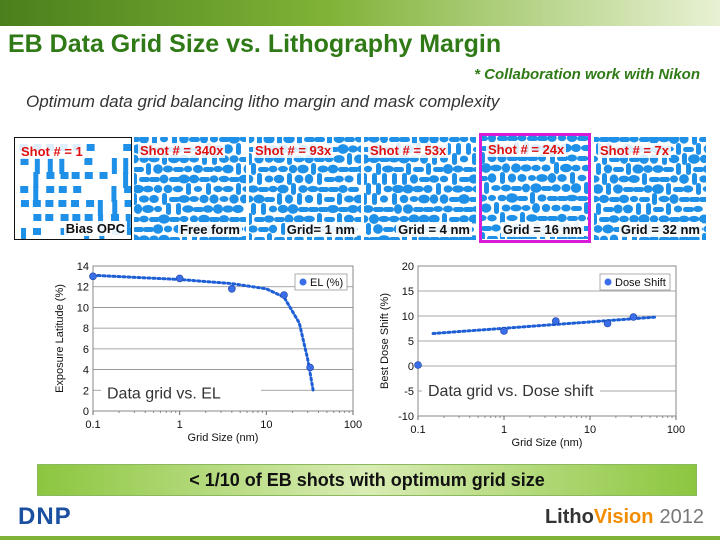  Describe the element at coordinates (535, 188) in the screenshot. I see `pattern-panel: Shot # = 24x Grid = 16 nm` at that location.